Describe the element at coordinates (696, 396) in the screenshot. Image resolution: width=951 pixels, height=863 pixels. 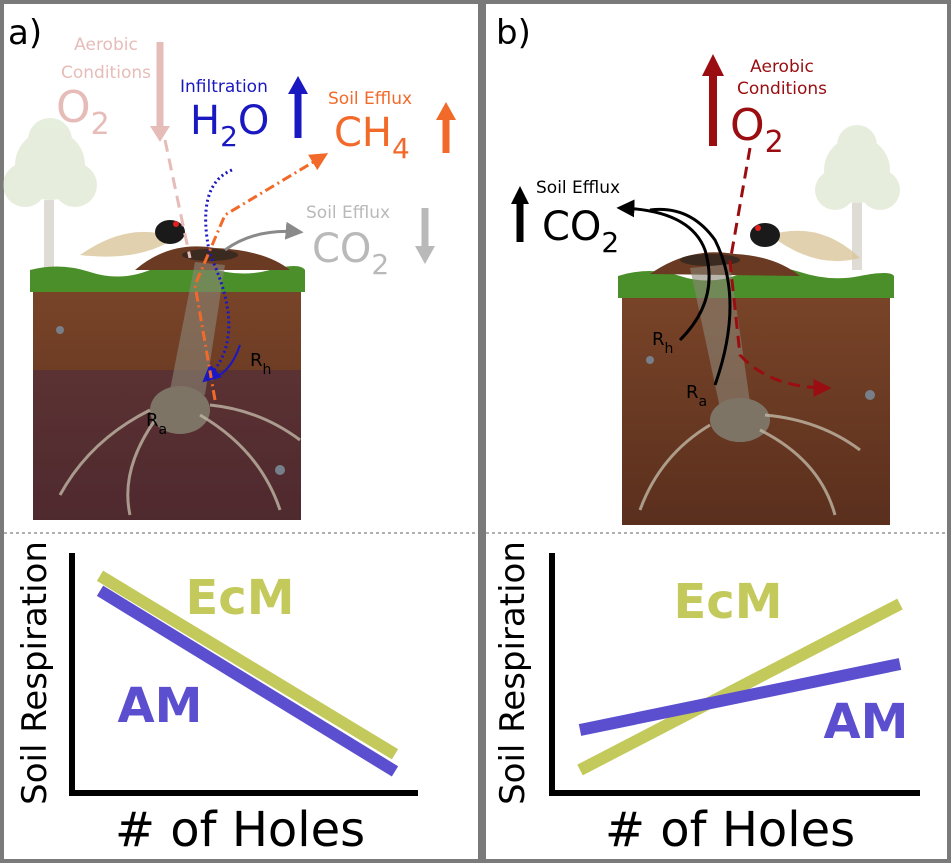
I see `ra-label-b: Ra` at that location.